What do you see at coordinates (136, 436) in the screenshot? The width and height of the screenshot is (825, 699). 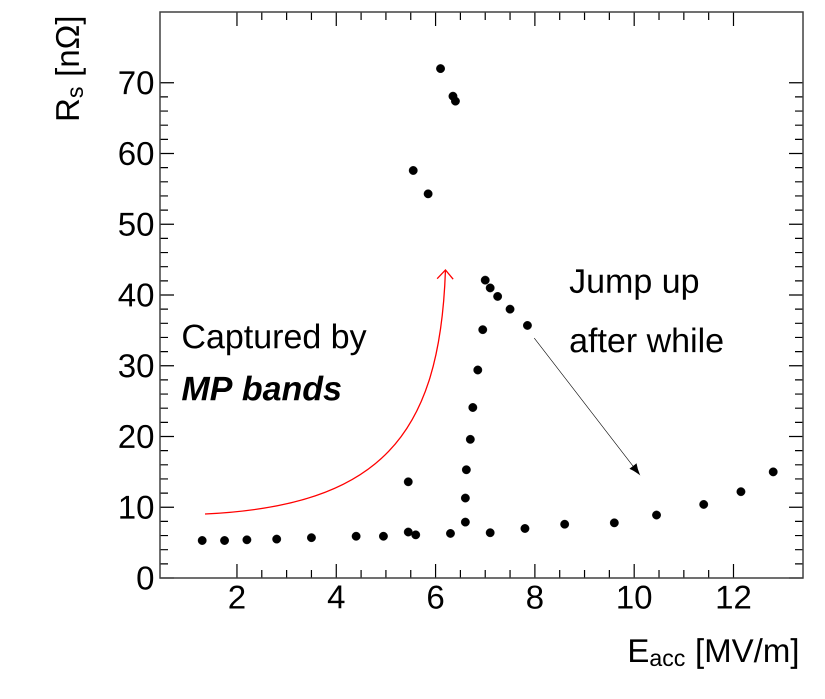 I see `y-tick-label: 20` at bounding box center [136, 436].